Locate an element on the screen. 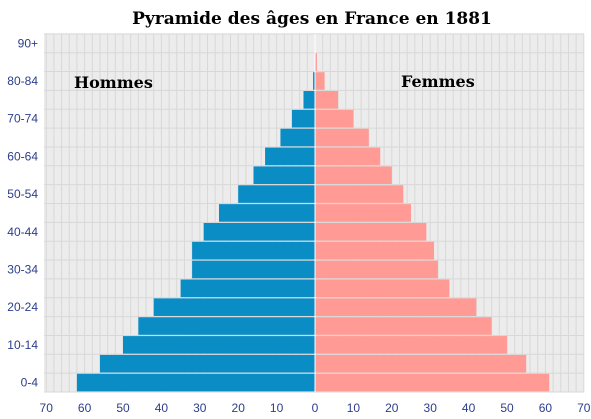  x-axis-labels: 70 60 50 40 30 20 10 0 10 20 30 40 50 60 70 is located at coordinates (315, 408).